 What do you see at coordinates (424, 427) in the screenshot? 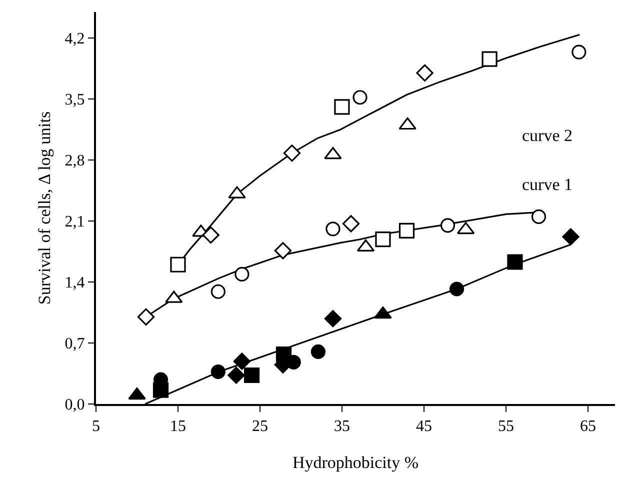
I see `x-tick-label: 45` at bounding box center [424, 427].